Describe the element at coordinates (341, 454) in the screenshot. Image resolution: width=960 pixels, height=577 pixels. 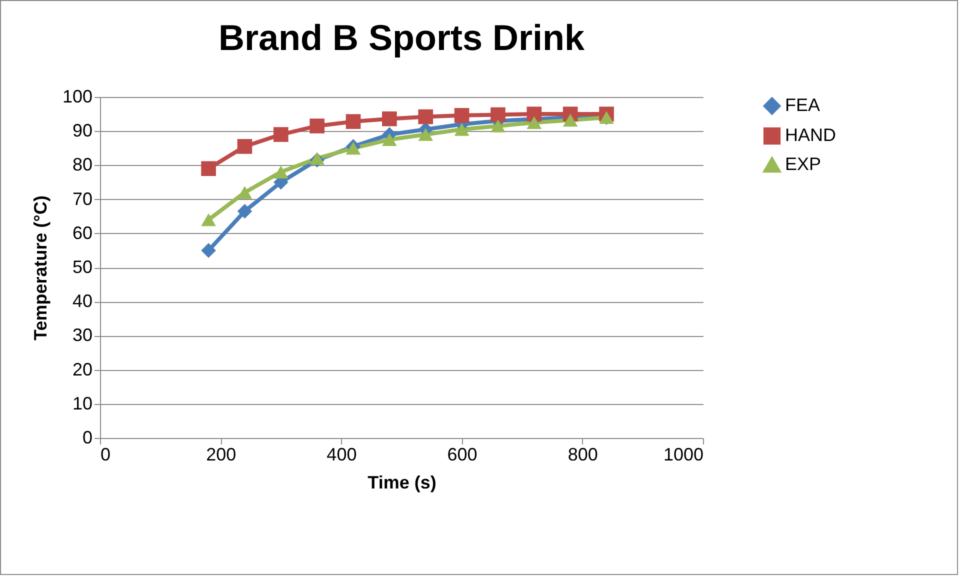
I see `x-tick-label: 400` at that location.